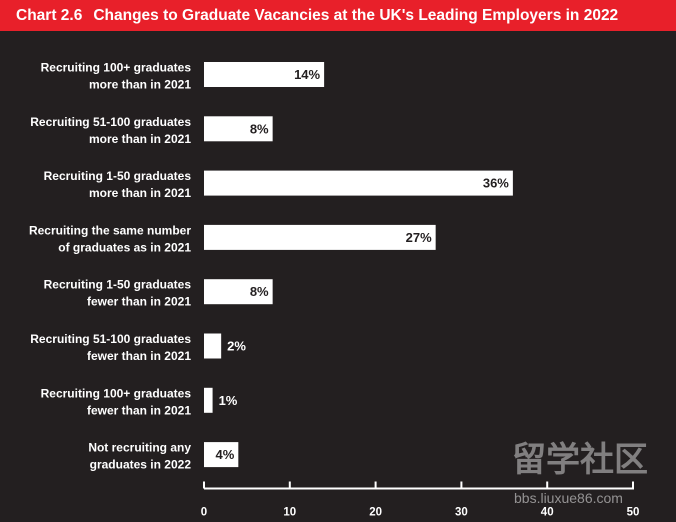 The image size is (676, 522). Describe the element at coordinates (225, 454) in the screenshot. I see `value-label: 4%` at that location.